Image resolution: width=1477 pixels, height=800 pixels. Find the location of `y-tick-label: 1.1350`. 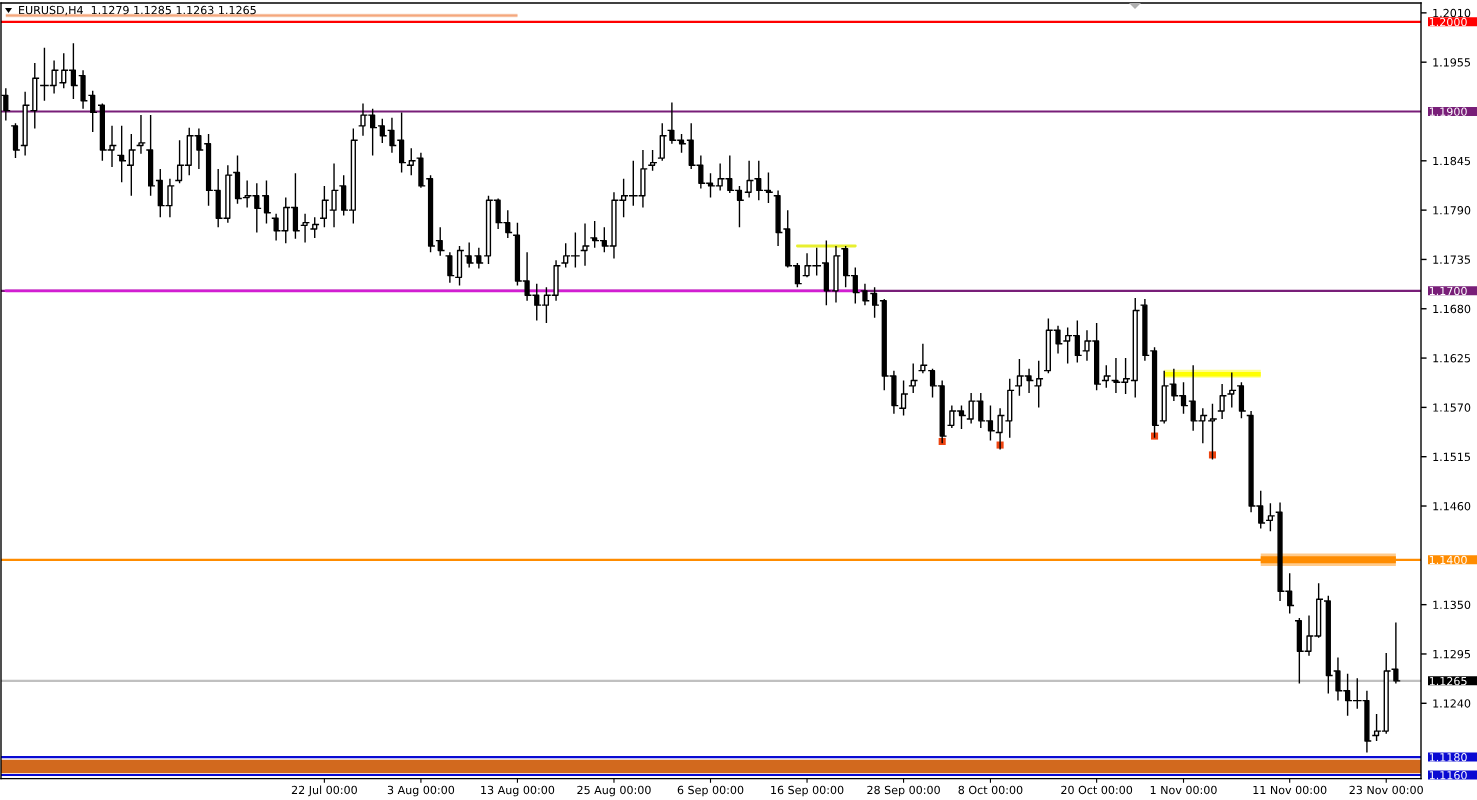

y-tick-label: 1.1350 is located at coordinates (1452, 605).